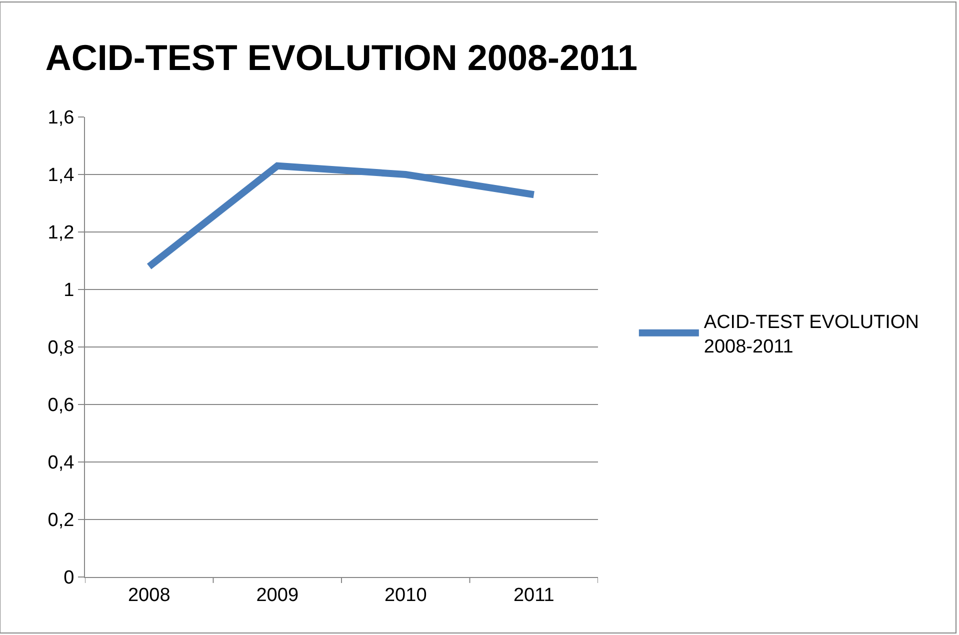 The width and height of the screenshot is (959, 635). Describe the element at coordinates (61, 463) in the screenshot. I see `y-tick-label: 0,4` at that location.